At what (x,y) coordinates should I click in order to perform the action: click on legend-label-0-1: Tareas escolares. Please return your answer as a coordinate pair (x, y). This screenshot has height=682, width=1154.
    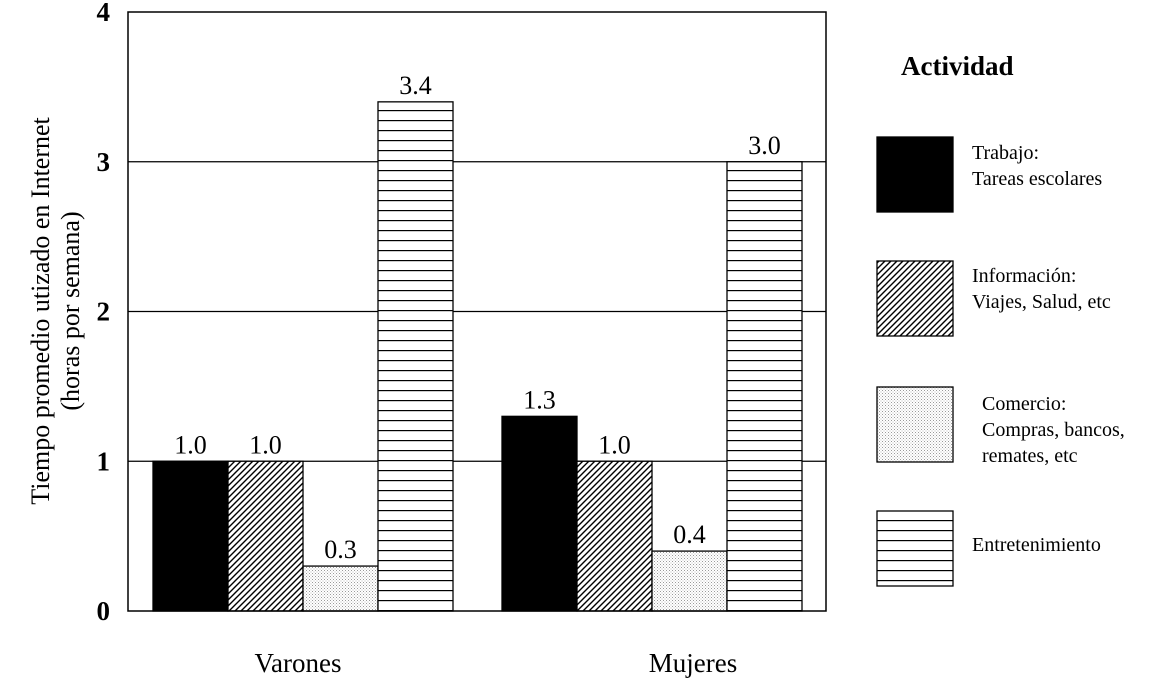
    Looking at the image, I should click on (1037, 179).